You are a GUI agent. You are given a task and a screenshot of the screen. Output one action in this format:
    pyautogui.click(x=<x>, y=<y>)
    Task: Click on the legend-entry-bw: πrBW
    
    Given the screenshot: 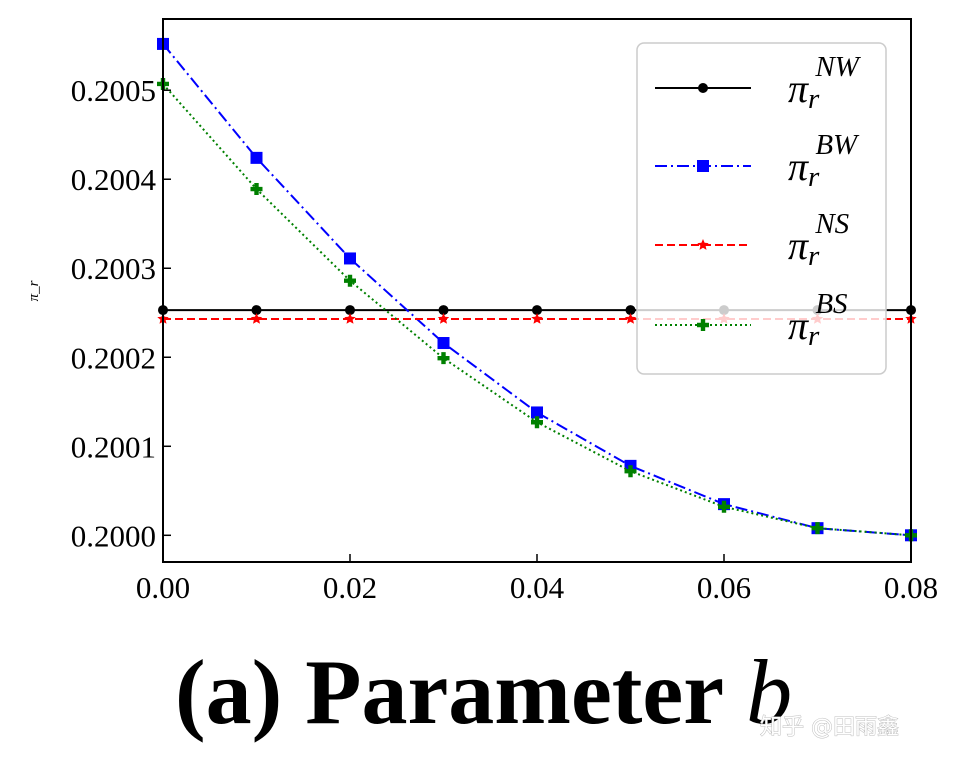 What is the action you would take?
    pyautogui.click(x=757, y=161)
    